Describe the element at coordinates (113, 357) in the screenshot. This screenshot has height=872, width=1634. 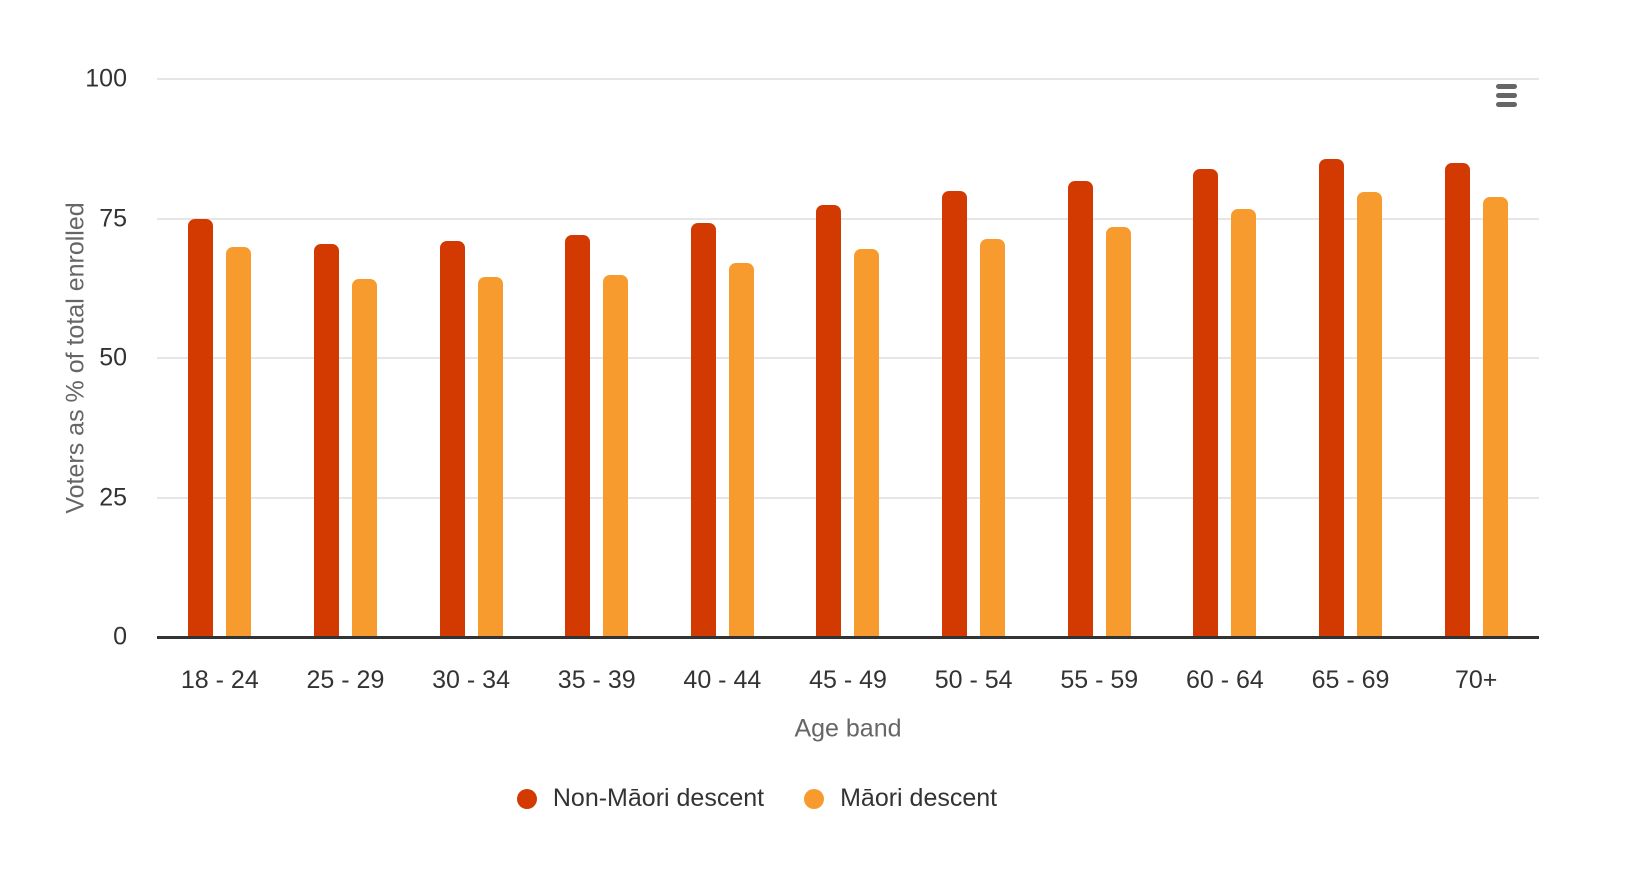
I see `y-axis-tick-label: 50` at that location.